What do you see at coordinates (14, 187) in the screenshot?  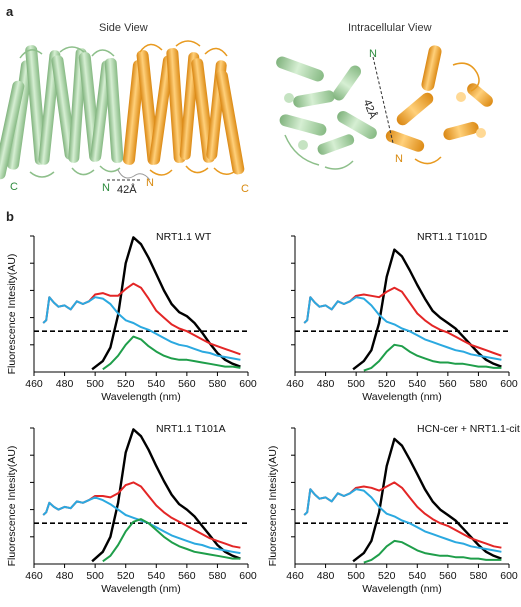 I see `side-c-left-label: C` at bounding box center [14, 187].